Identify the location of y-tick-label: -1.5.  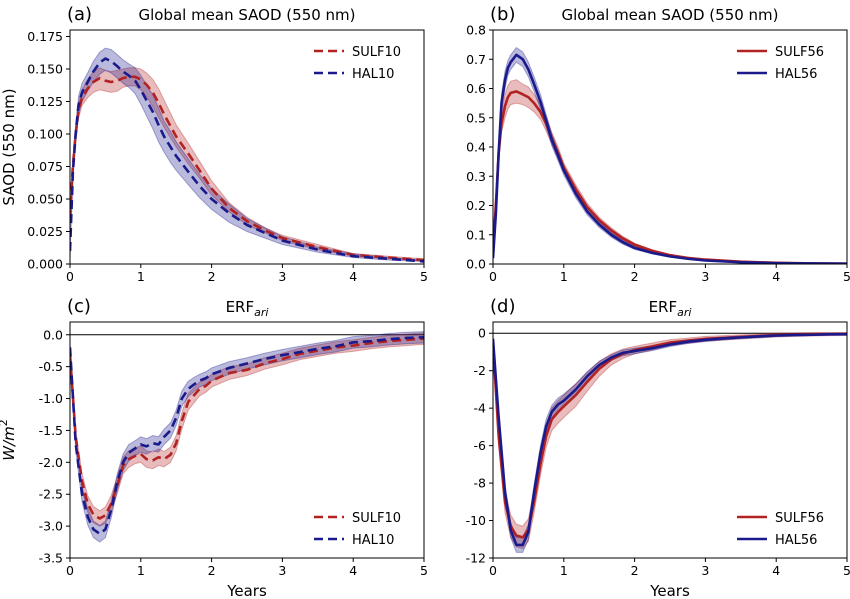
(51, 430).